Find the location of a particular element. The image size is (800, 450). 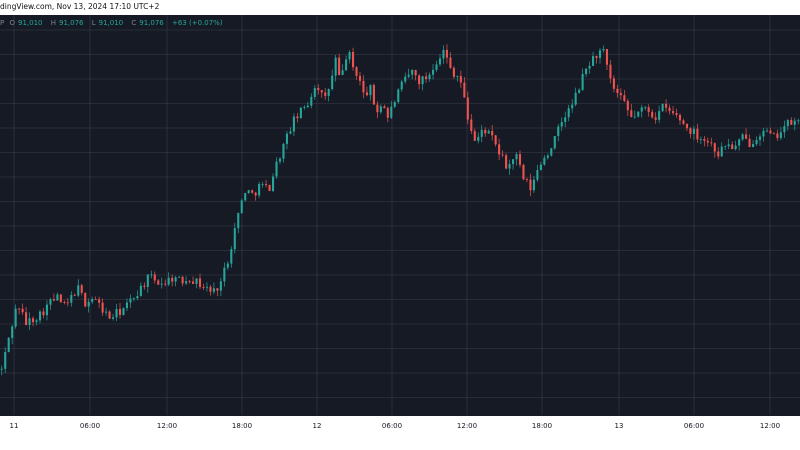

x-tick-label: 13 is located at coordinates (619, 426).